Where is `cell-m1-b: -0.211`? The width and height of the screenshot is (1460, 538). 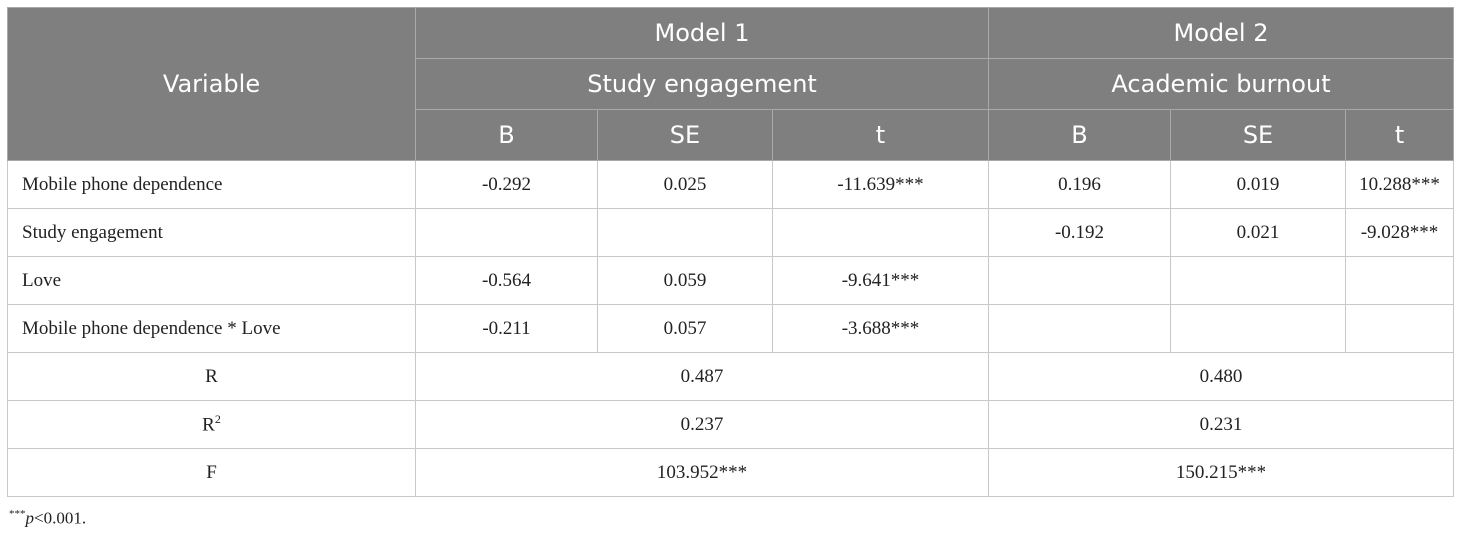 cell-m1-b: -0.211 is located at coordinates (506, 328).